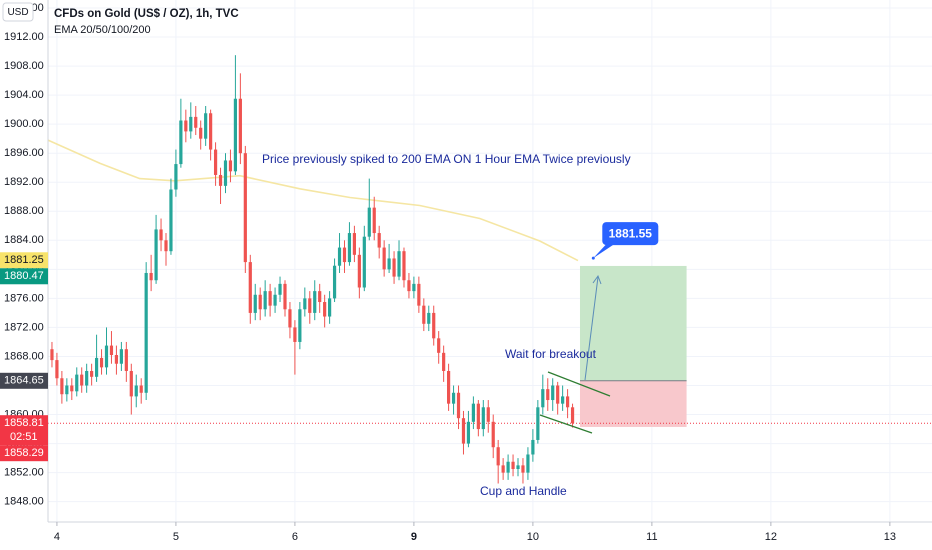  I want to click on callout-pointer, so click(604, 251).